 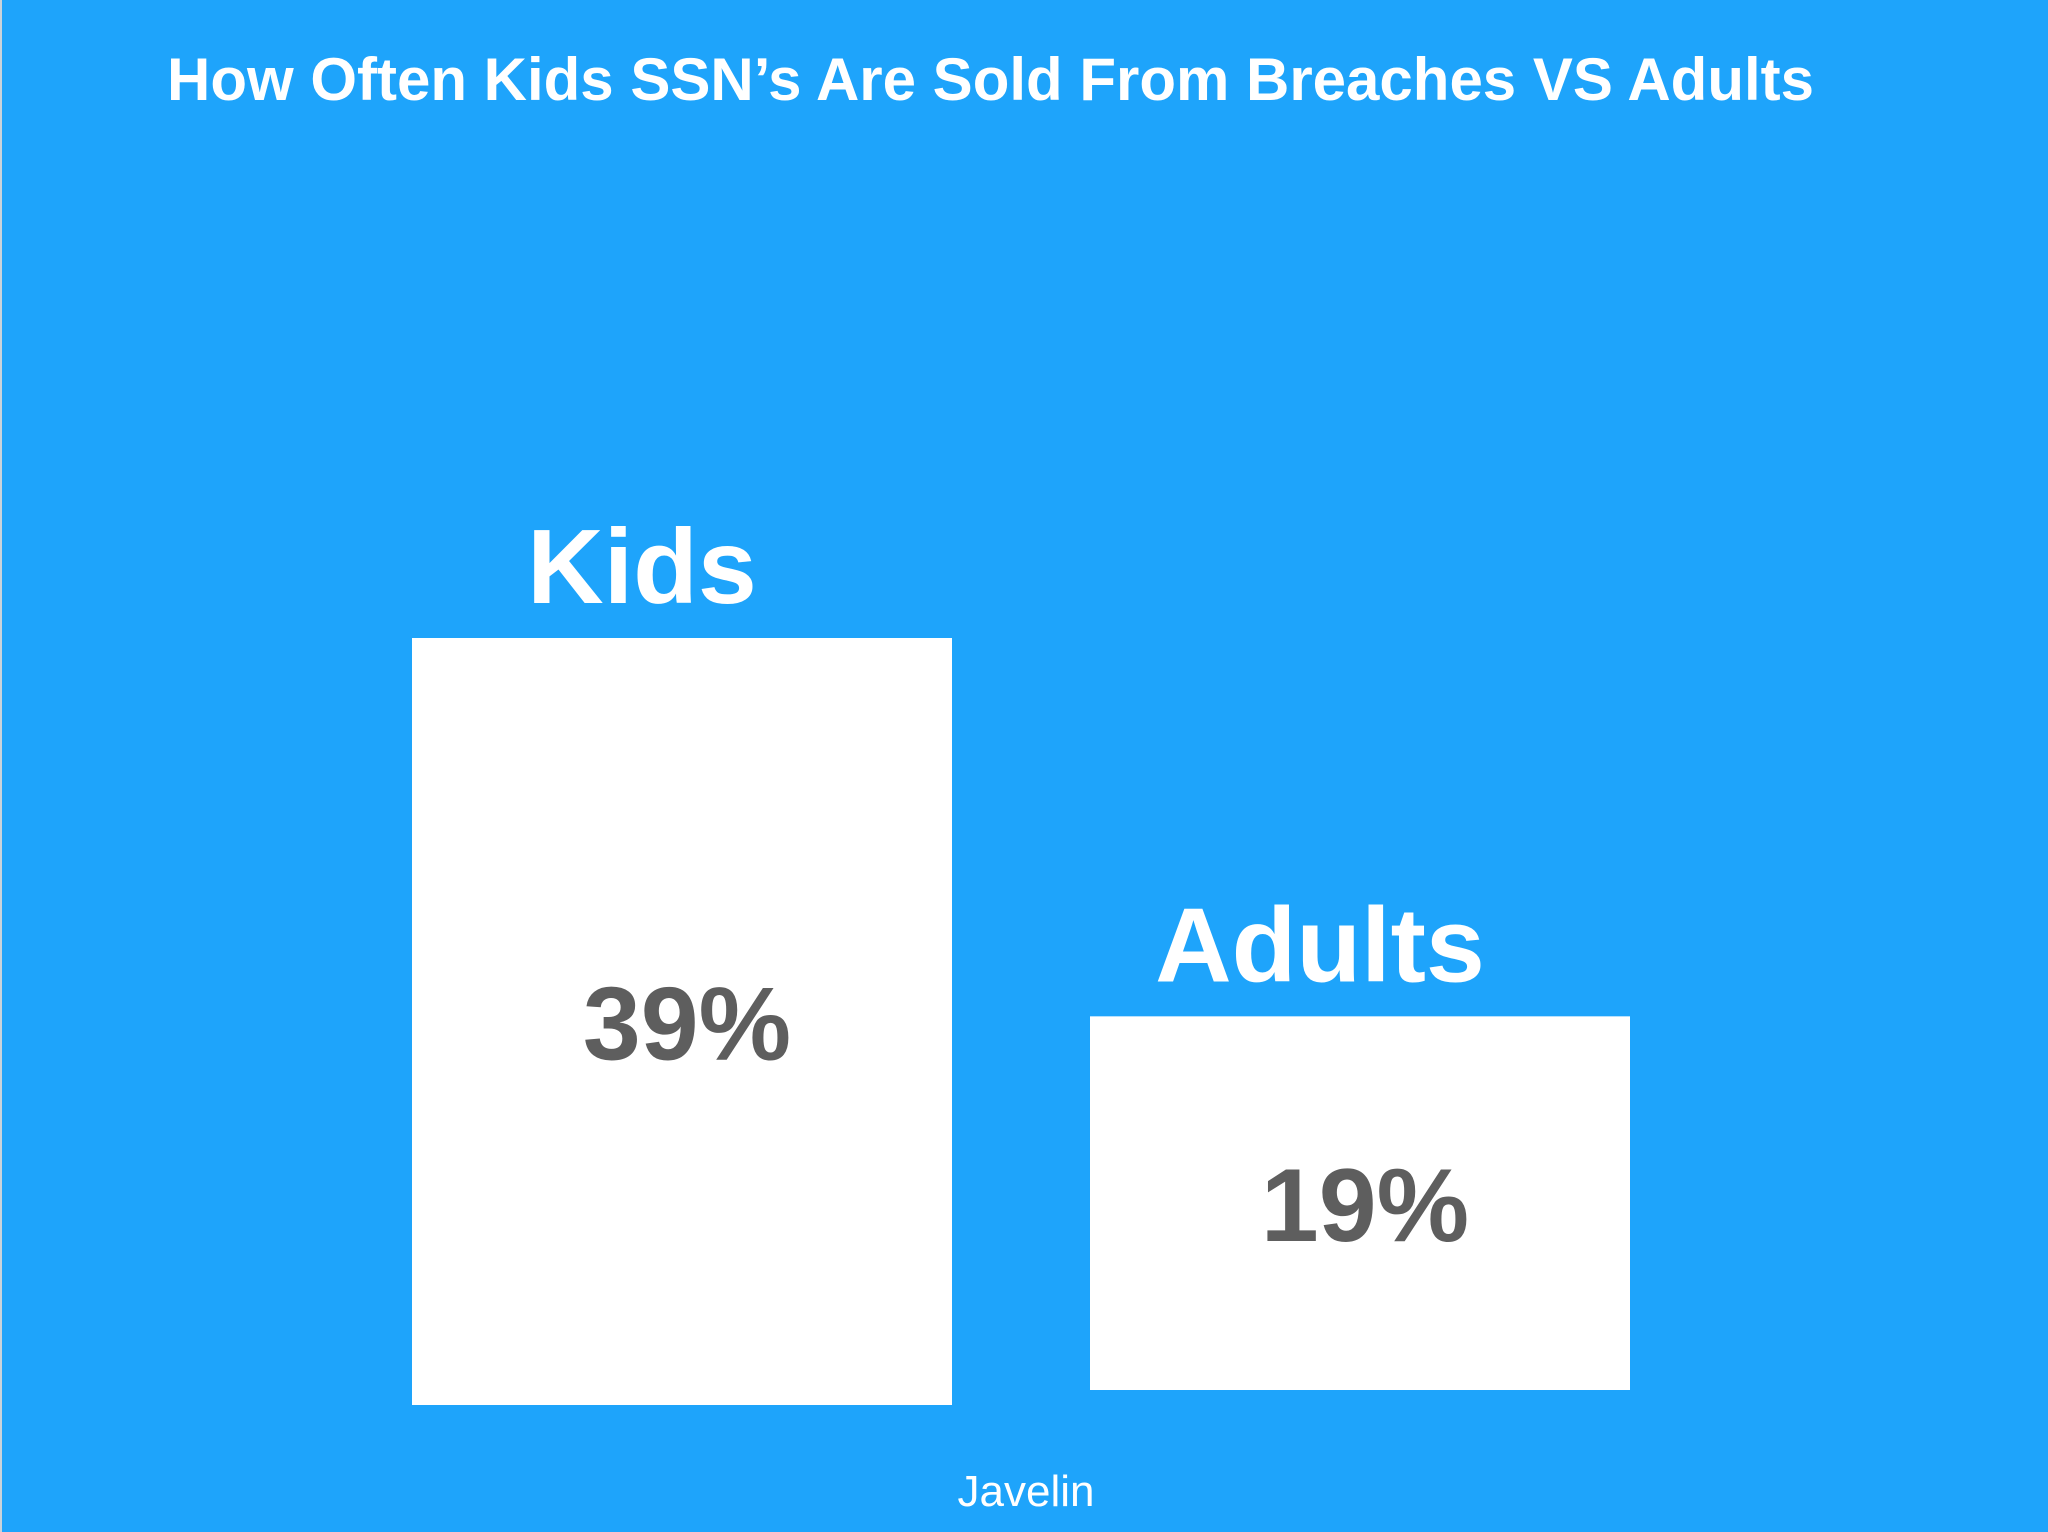 I want to click on category-label-kids: Kids, so click(x=642, y=567).